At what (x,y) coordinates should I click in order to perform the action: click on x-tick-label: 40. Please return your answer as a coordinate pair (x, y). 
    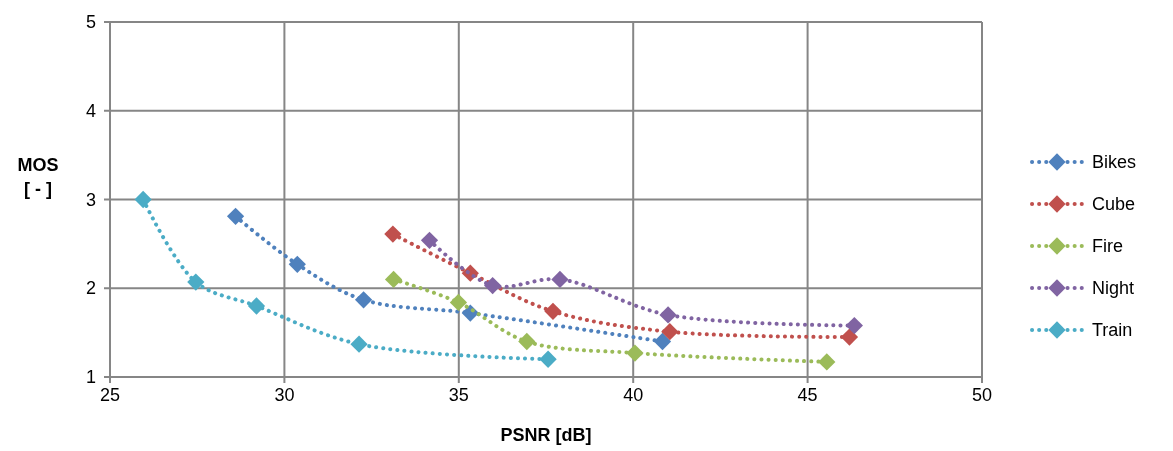
    Looking at the image, I should click on (633, 395).